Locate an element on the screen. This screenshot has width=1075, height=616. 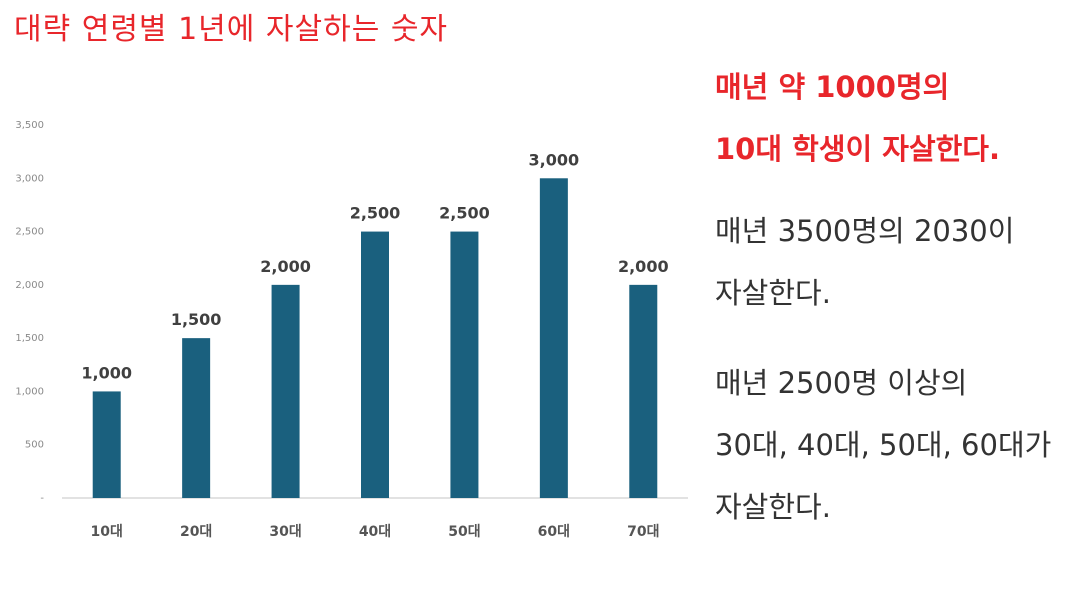
y-tick-label: 3,000 is located at coordinates (29, 178).